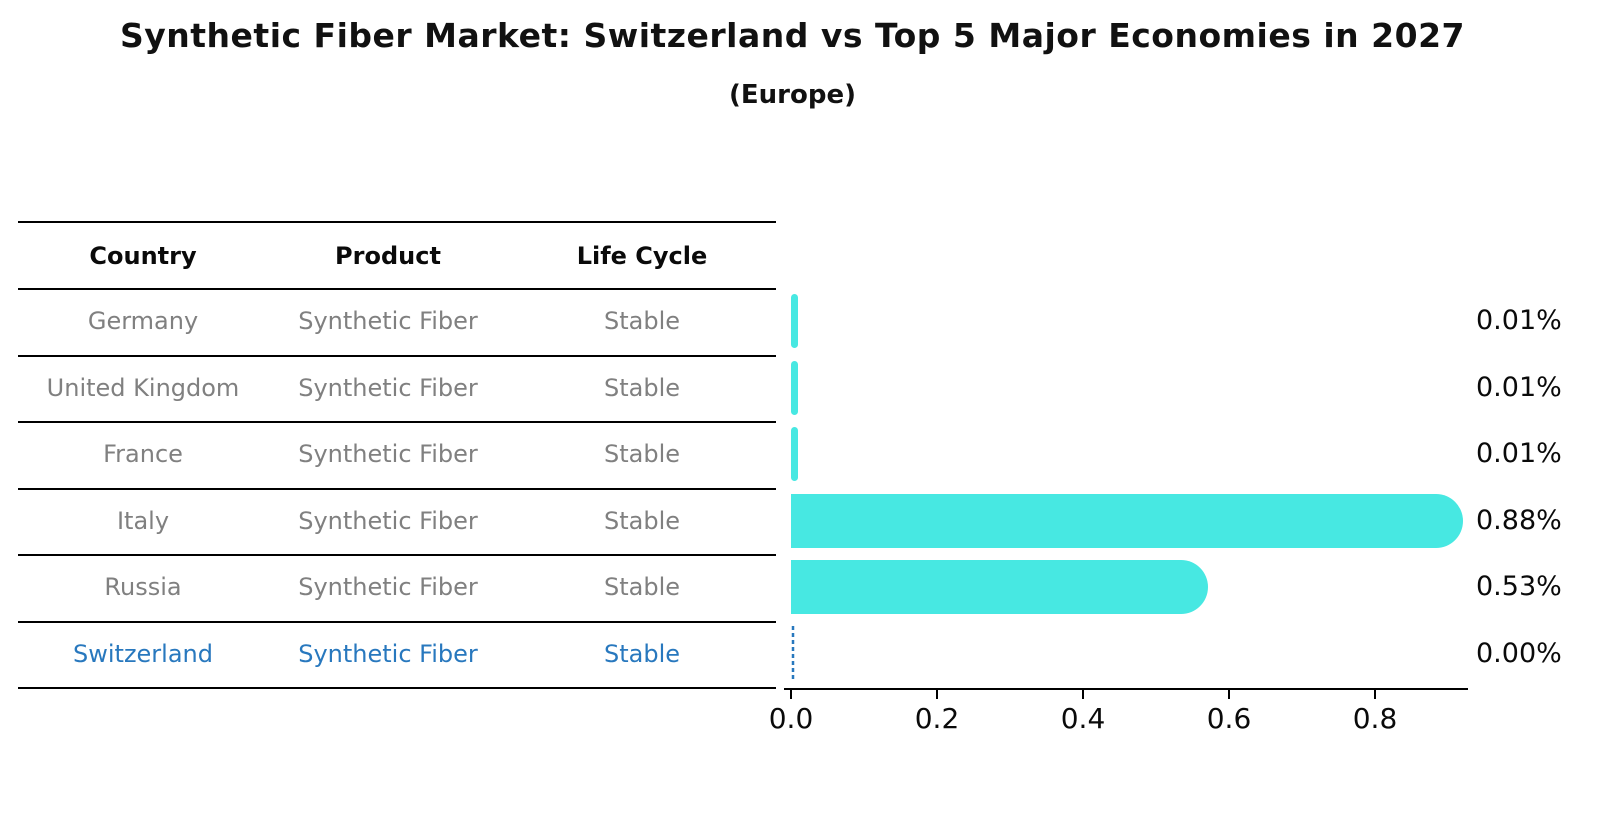  Describe the element at coordinates (1375, 718) in the screenshot. I see `x-axis-tick-label: 0.8` at that location.